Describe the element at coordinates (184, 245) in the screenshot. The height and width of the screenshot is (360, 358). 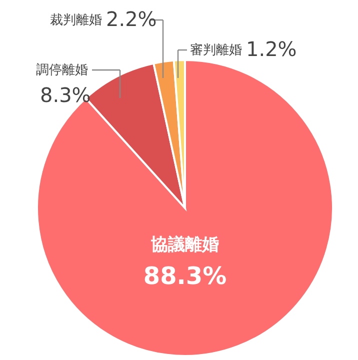
I see `slice-label: 協議離婚` at that location.